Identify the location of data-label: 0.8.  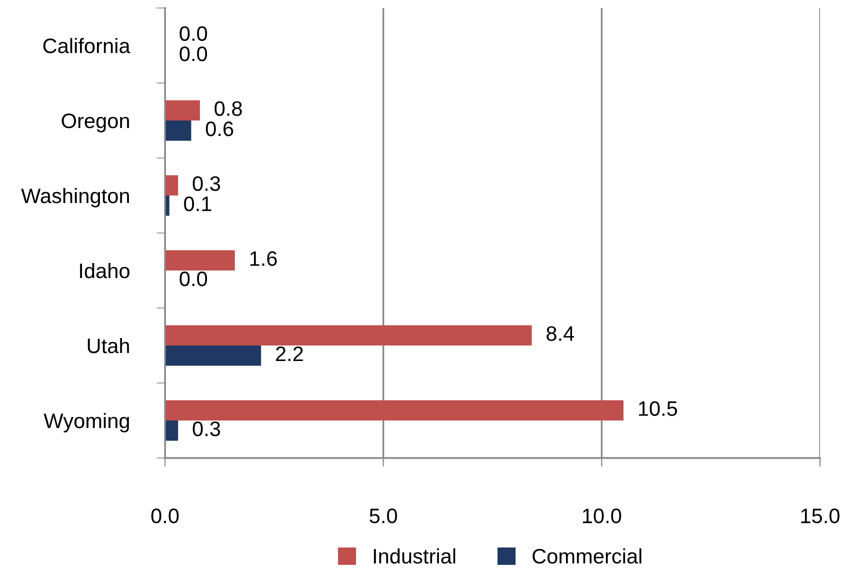
(228, 108).